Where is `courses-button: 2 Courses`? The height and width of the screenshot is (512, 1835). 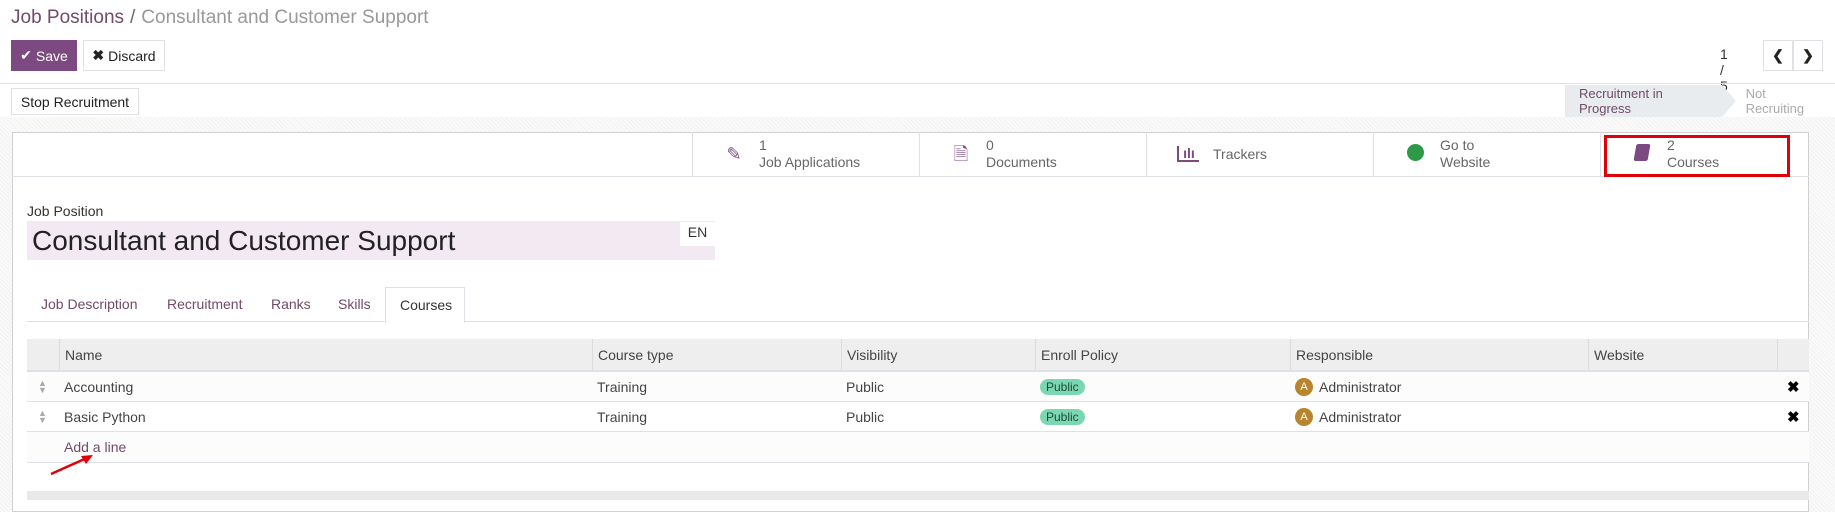 courses-button: 2 Courses is located at coordinates (1713, 154).